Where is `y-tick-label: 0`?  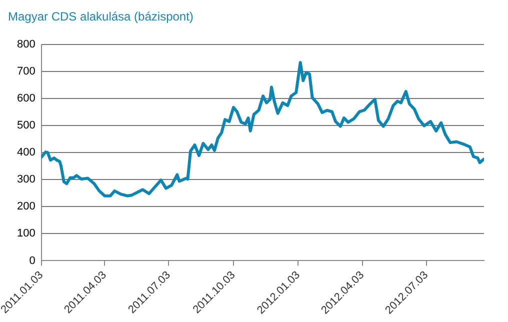
y-tick-label: 0 is located at coordinates (32, 260).